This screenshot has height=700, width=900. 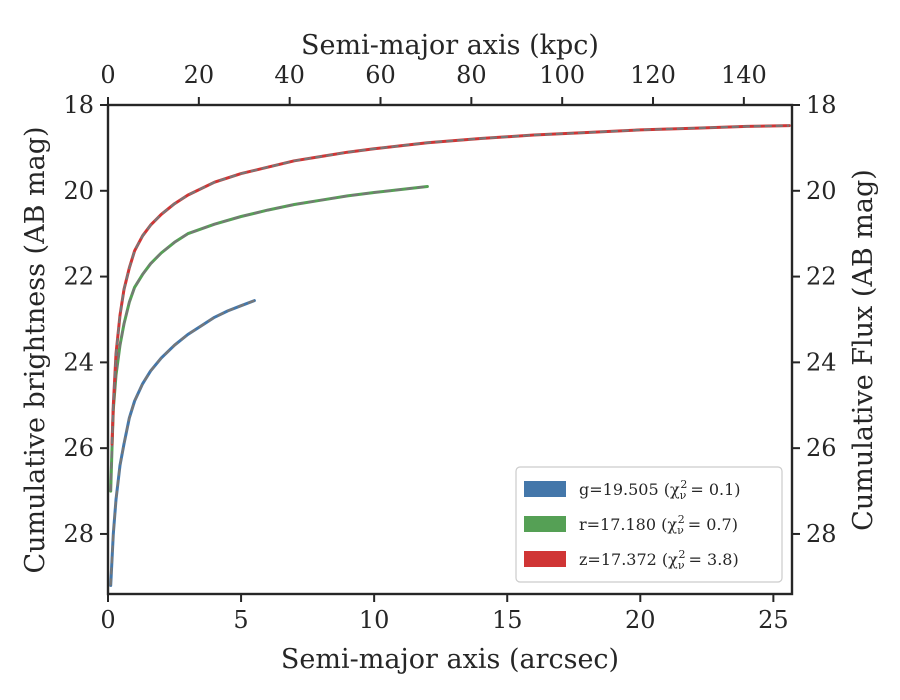 I want to click on y-tick-label: 26, so click(x=78, y=448).